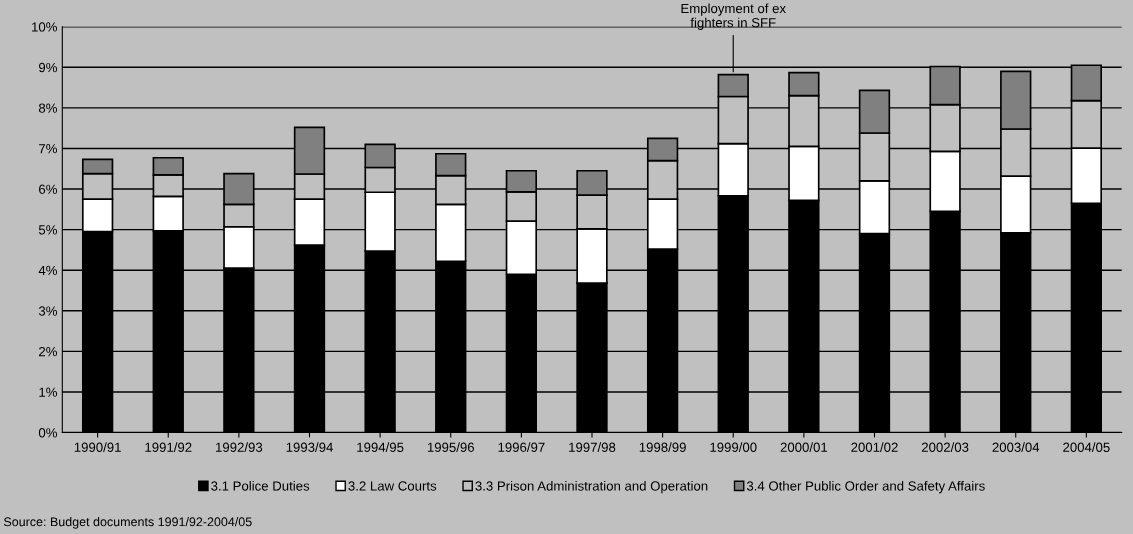 The height and width of the screenshot is (534, 1133). I want to click on x-tick-label: 1991/92, so click(168, 447).